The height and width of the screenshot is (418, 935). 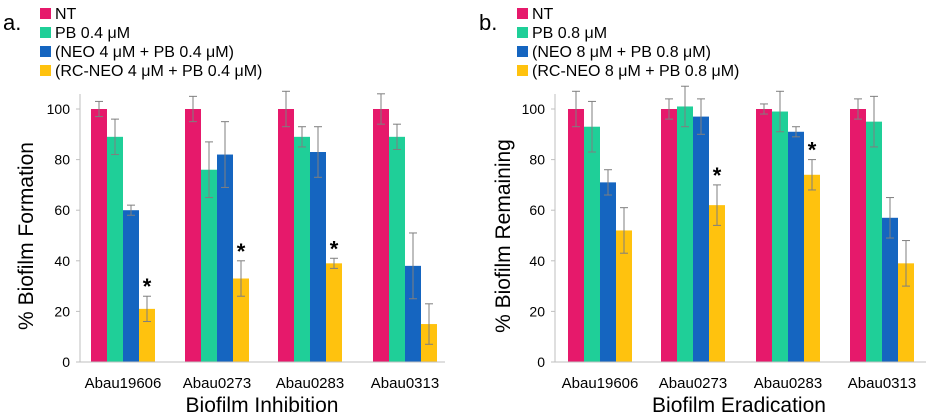 What do you see at coordinates (635, 71) in the screenshot?
I see `panel-b-legend-label: (RC-NEO 8 μM + PB 0.8 μM)` at bounding box center [635, 71].